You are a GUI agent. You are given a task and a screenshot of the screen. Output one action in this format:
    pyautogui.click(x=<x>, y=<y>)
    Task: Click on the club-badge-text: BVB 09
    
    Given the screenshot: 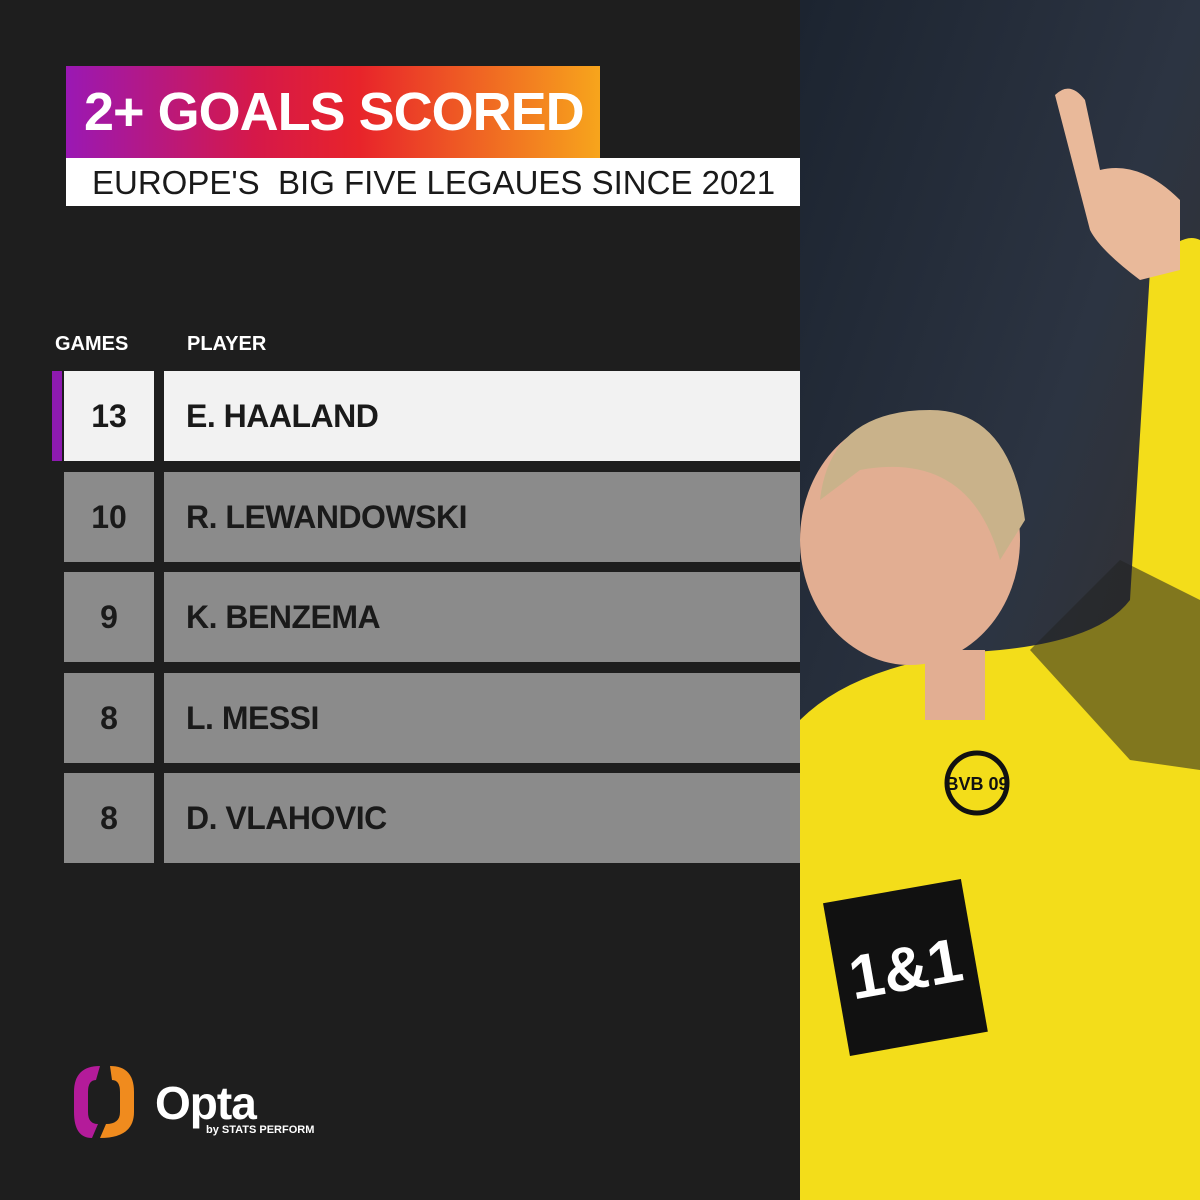 What is the action you would take?
    pyautogui.click(x=976, y=784)
    